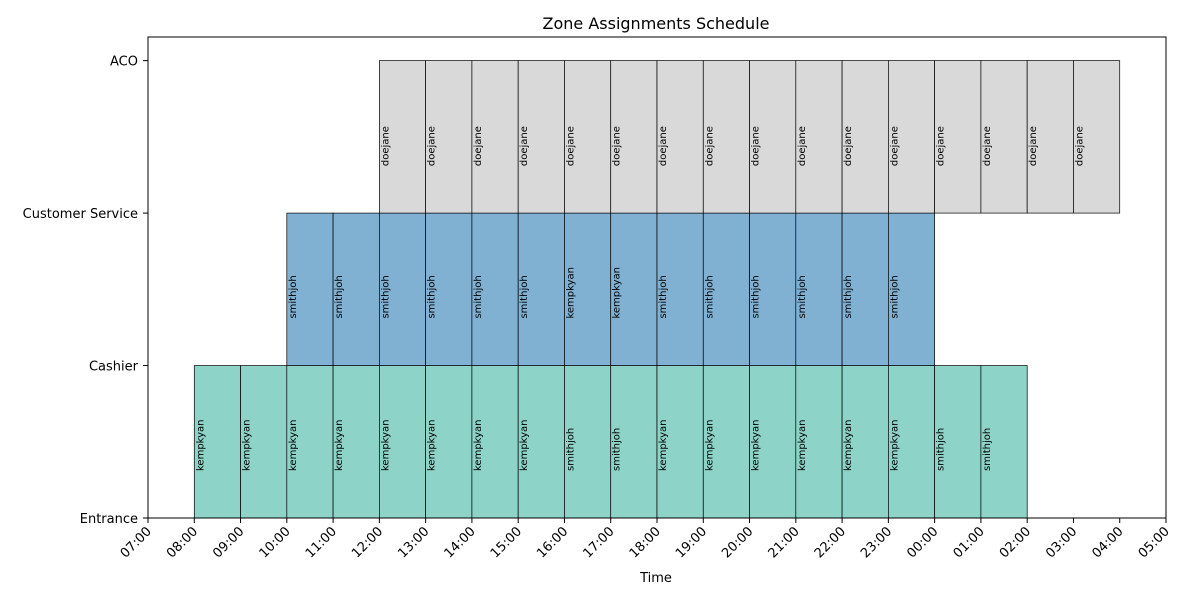  I want to click on x-tick-label: 13:00, so click(413, 542).